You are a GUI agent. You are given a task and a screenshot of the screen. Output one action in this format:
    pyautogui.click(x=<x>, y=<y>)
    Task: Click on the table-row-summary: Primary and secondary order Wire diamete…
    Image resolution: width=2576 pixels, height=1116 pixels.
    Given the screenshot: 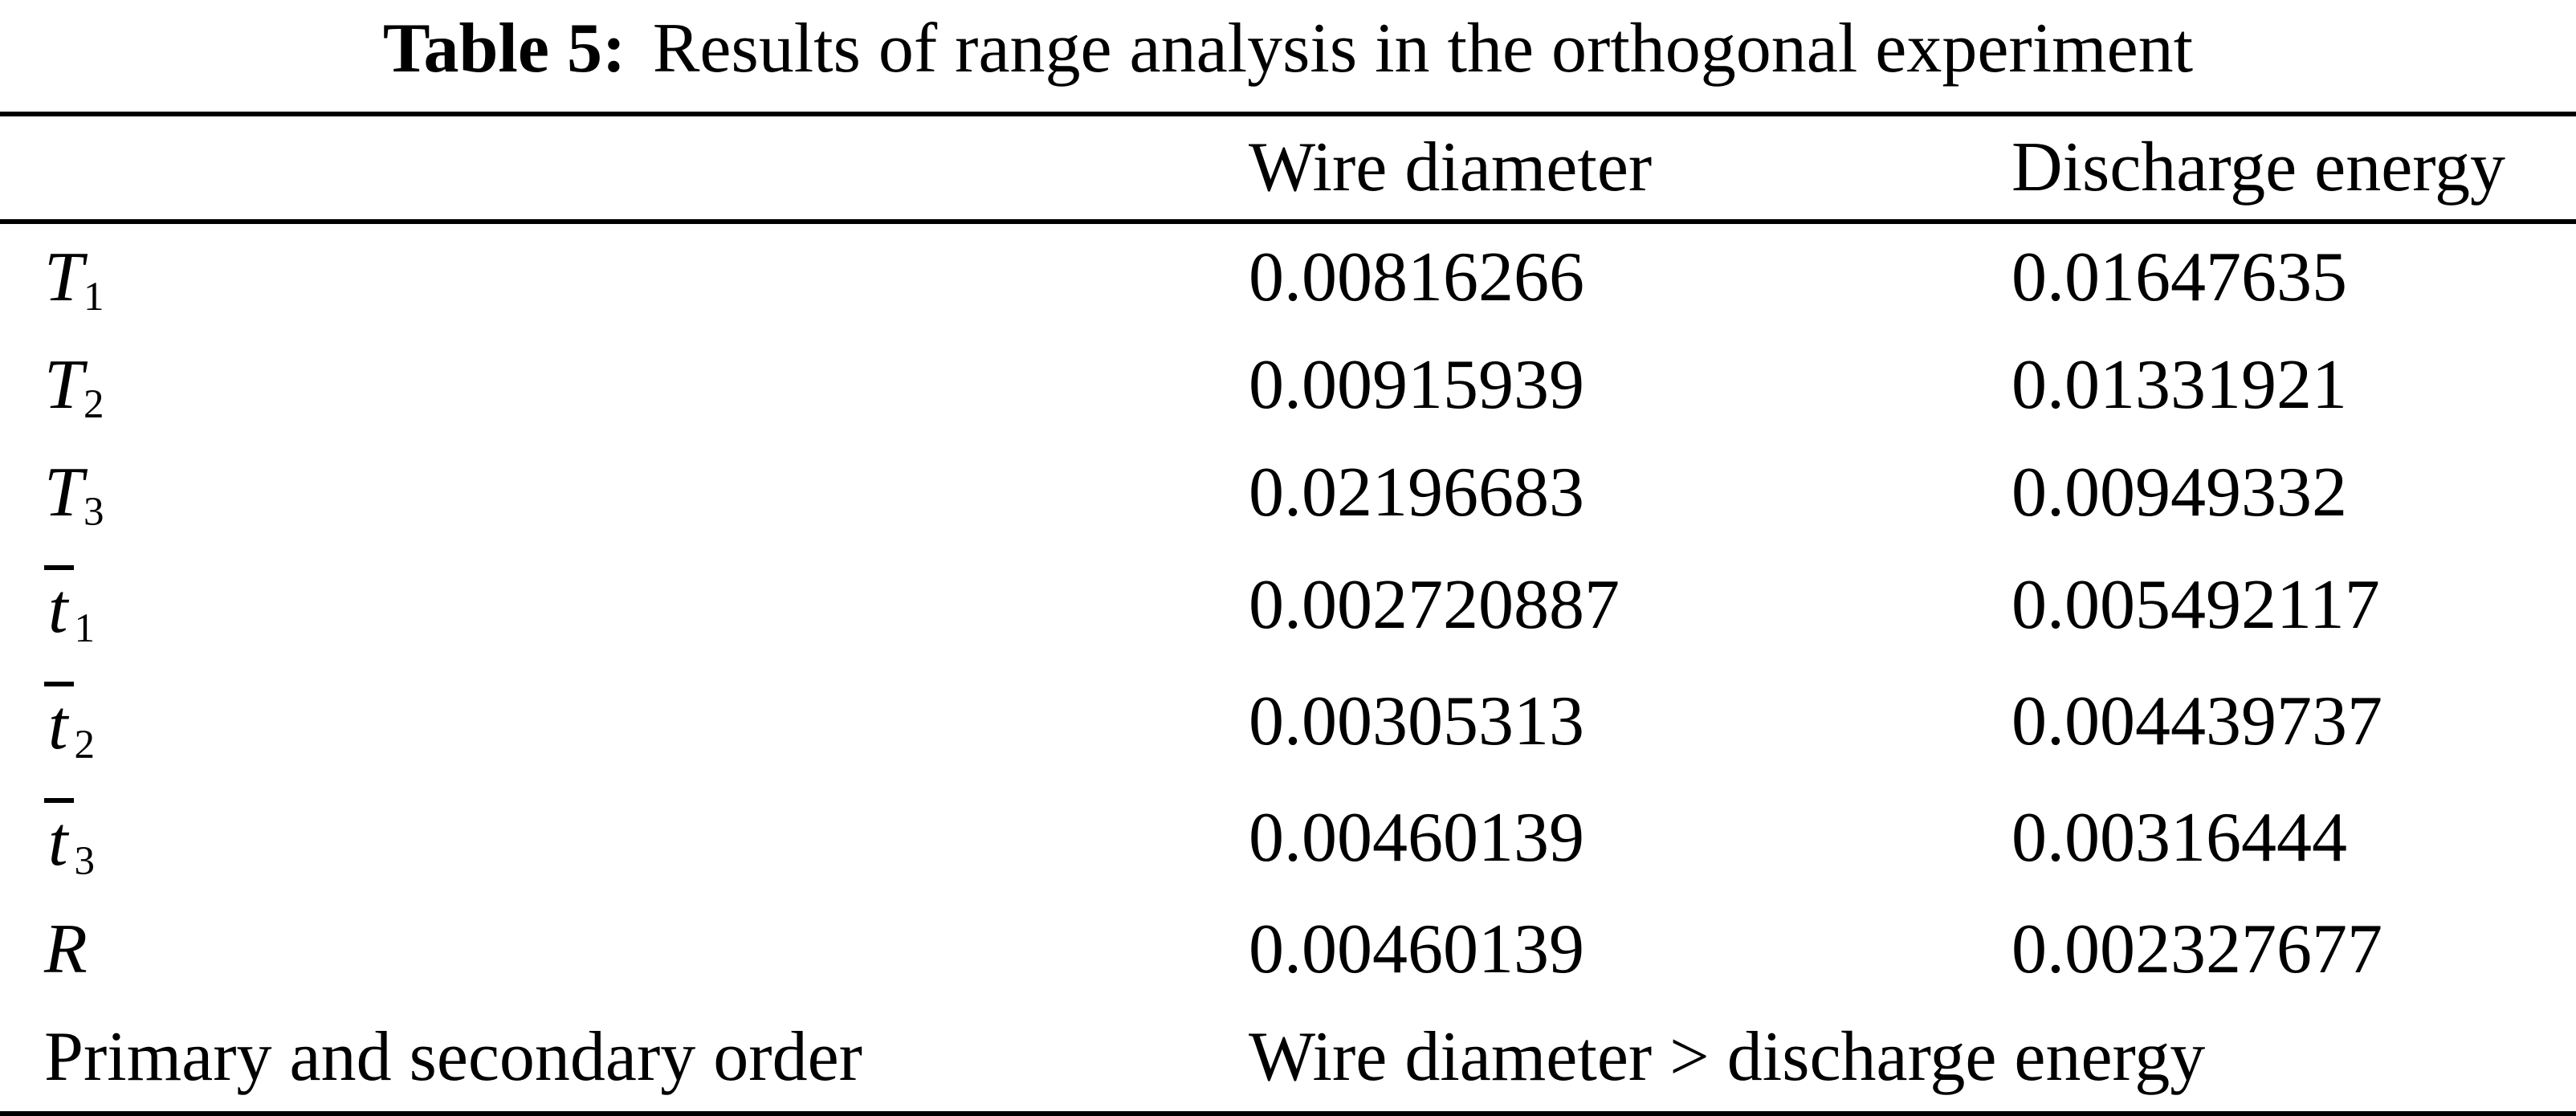 What is the action you would take?
    pyautogui.click(x=1288, y=1059)
    